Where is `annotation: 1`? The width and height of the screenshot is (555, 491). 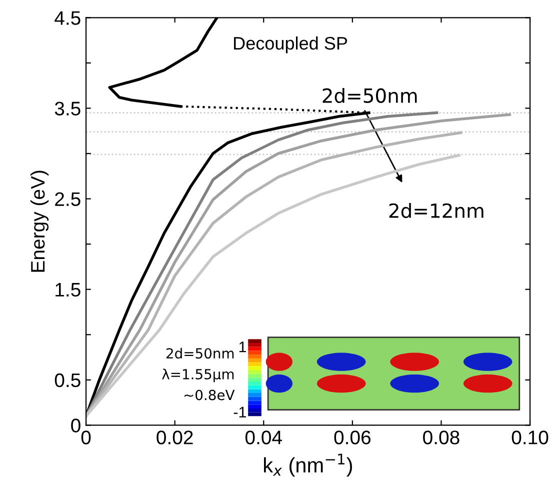
annotation: 1 is located at coordinates (242, 347).